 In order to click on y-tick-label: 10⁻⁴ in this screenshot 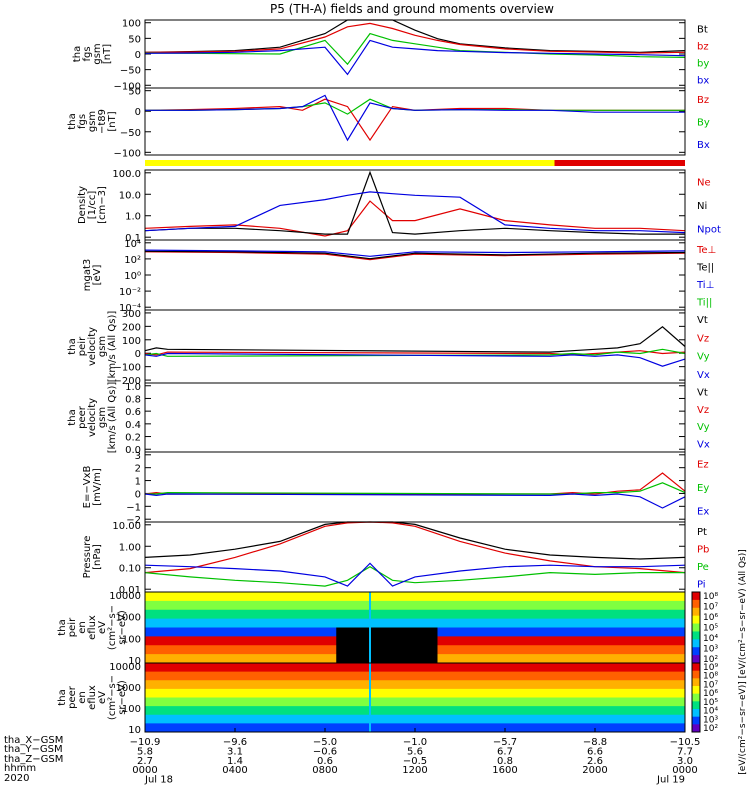, I will do `click(130, 308)`.